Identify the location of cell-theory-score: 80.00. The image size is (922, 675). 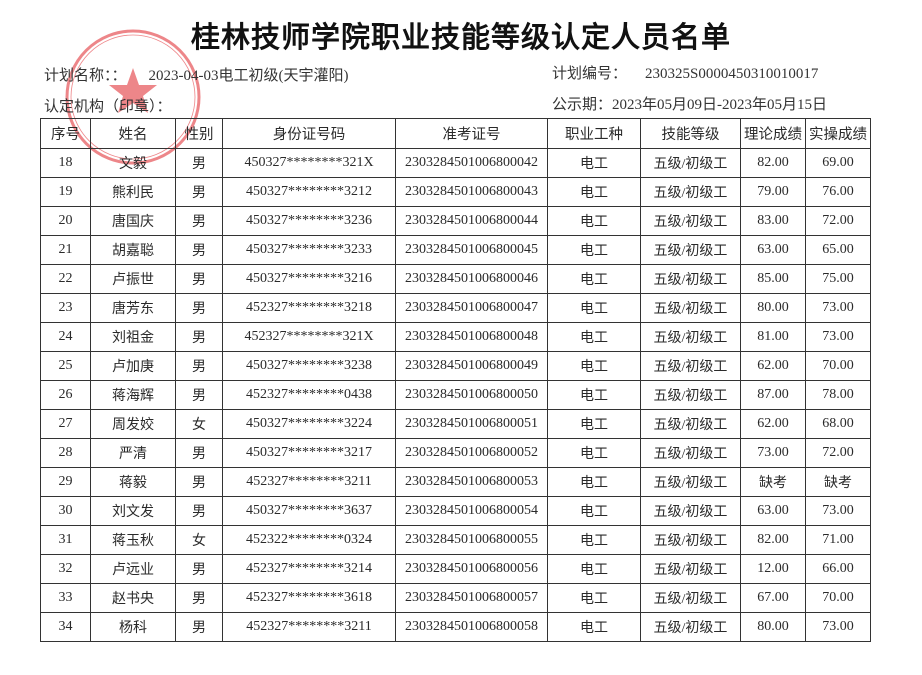
(773, 308).